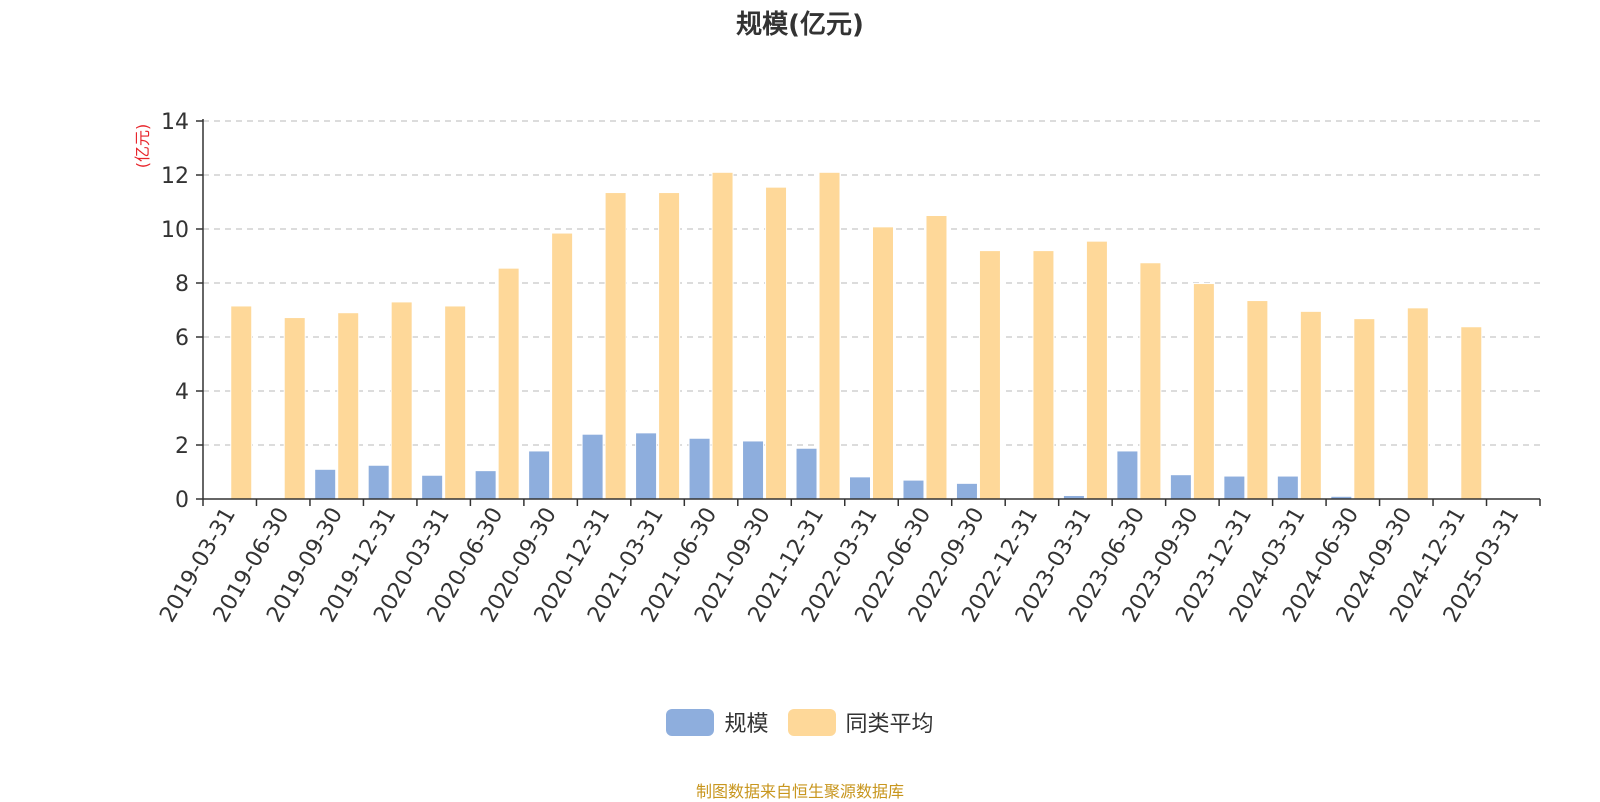 The image size is (1600, 802). Describe the element at coordinates (182, 284) in the screenshot. I see `y-tick-label: 8` at that location.